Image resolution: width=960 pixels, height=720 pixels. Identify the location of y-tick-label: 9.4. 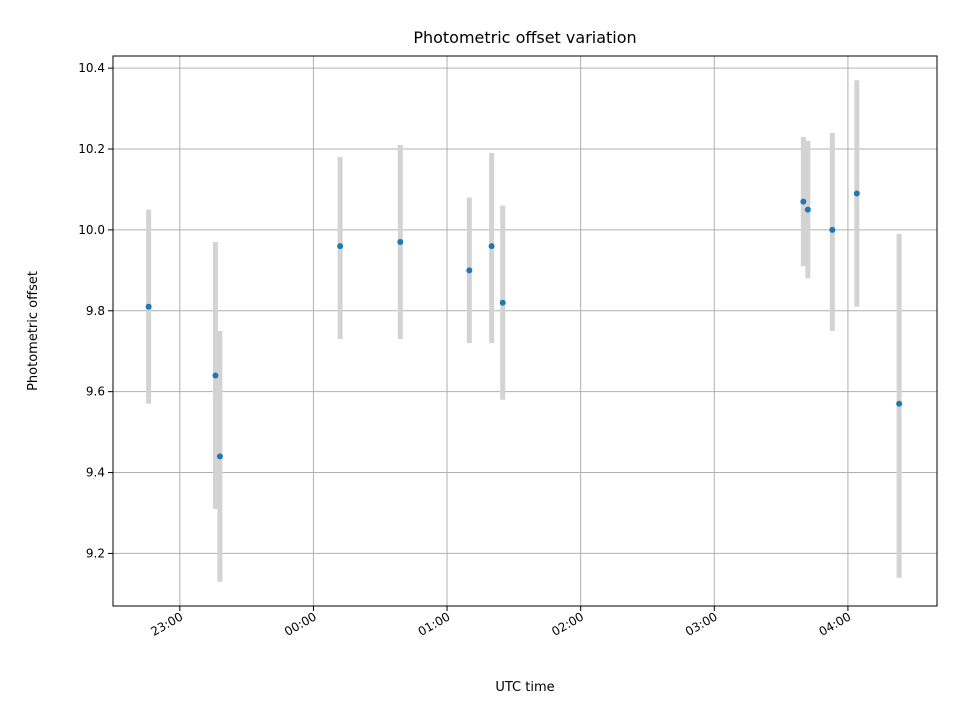
(95, 473).